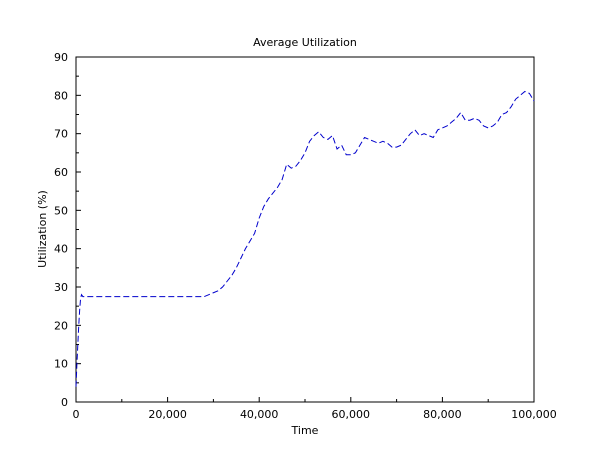 The height and width of the screenshot is (460, 610). Describe the element at coordinates (61, 249) in the screenshot. I see `y-tick-label: 40` at that location.